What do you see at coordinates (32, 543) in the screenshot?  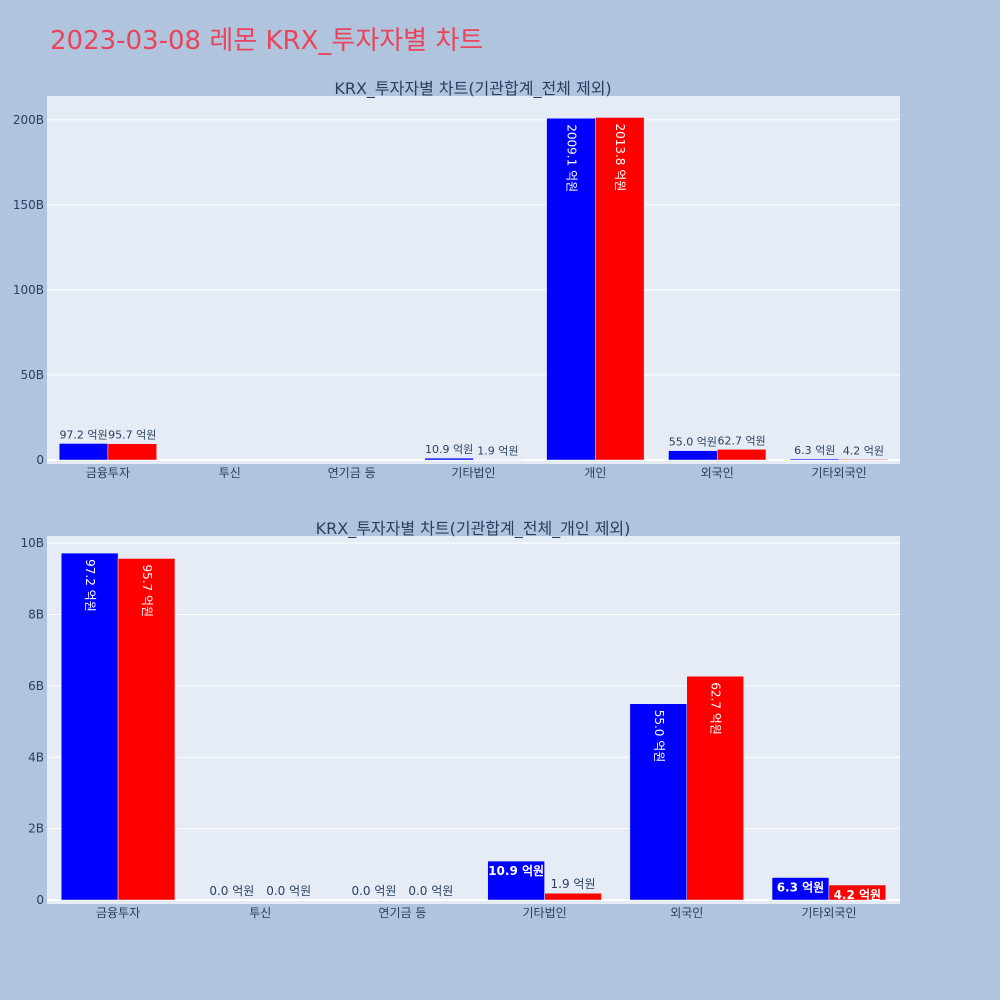 I see `y-tick-label: 10B` at bounding box center [32, 543].